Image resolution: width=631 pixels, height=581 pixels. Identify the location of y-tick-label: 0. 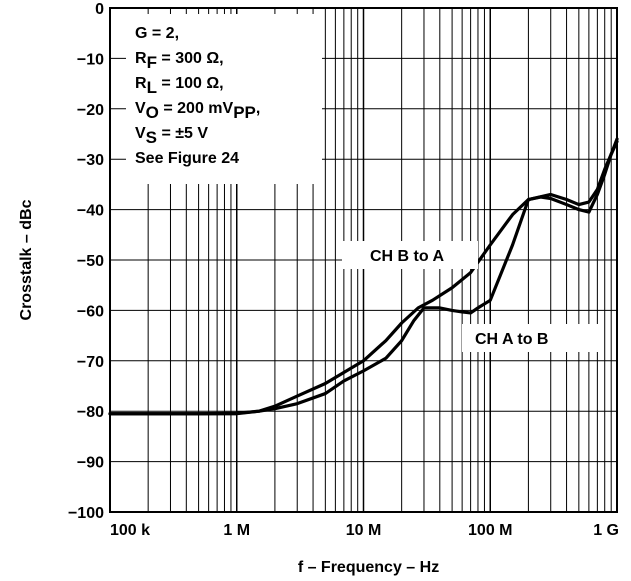
(99, 9).